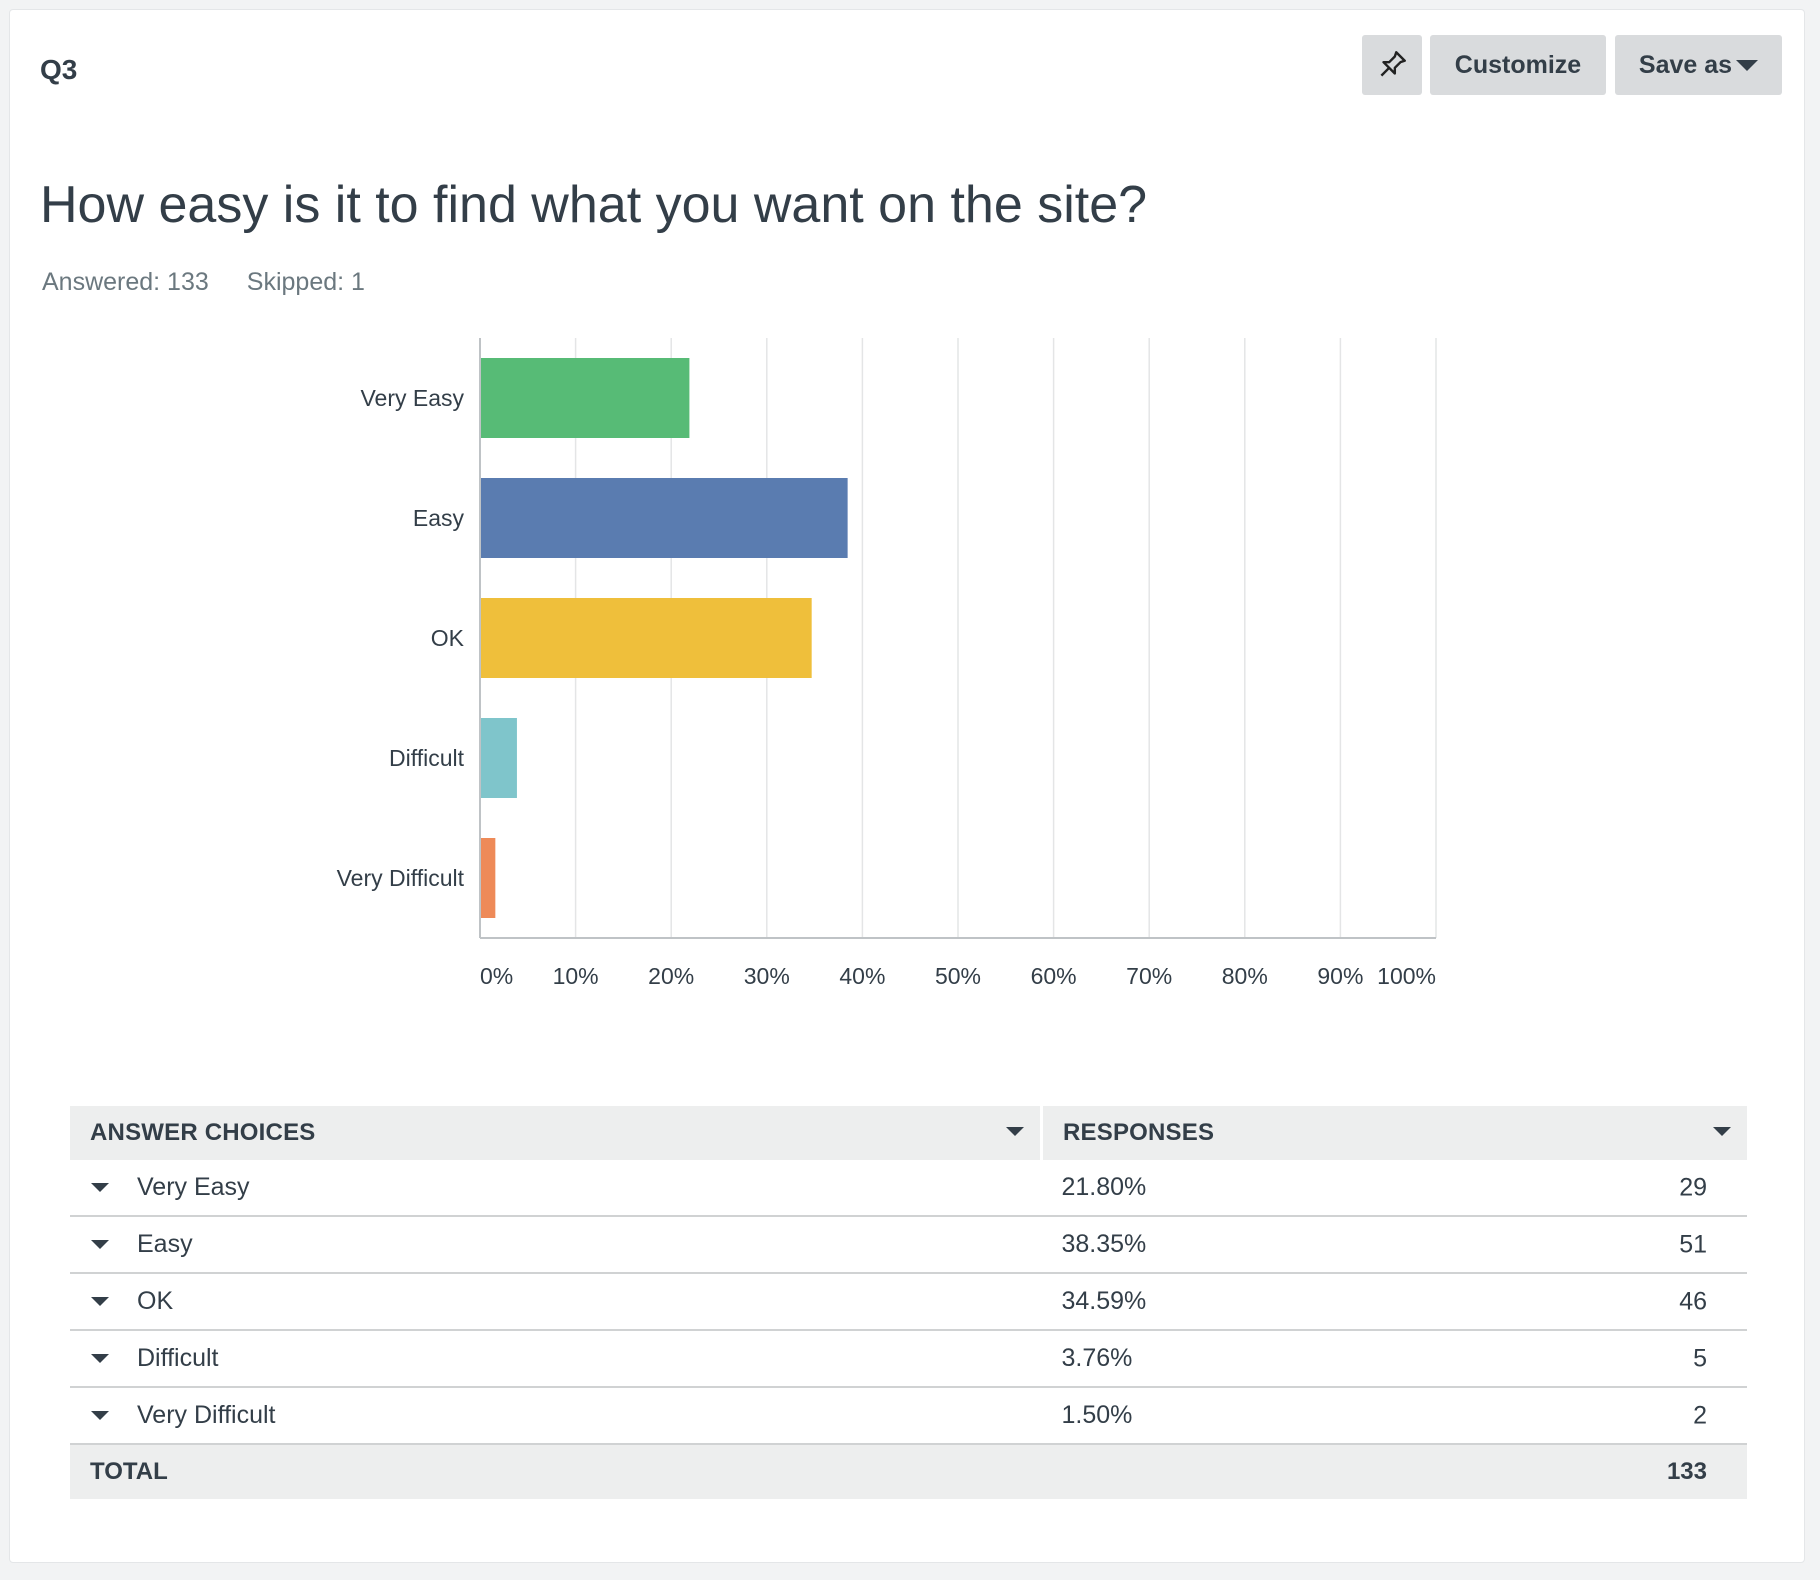 This screenshot has height=1580, width=1820. I want to click on total-row: TOTAL 133, so click(908, 1471).